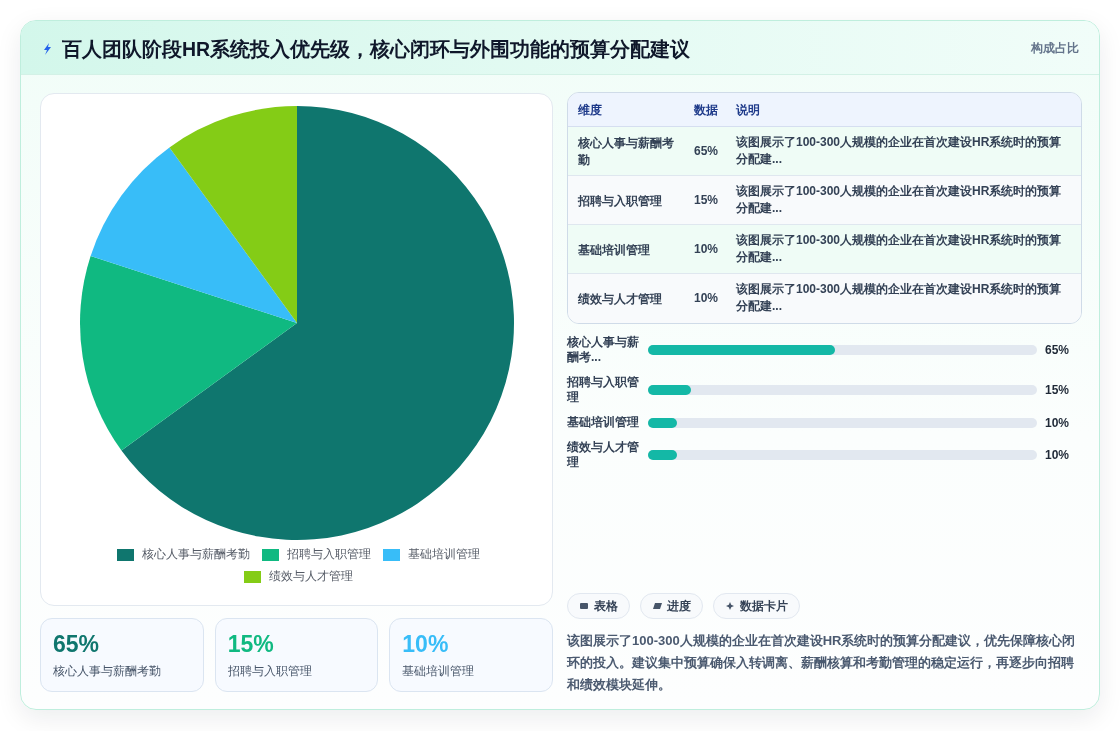 This screenshot has height=731, width=1120. Describe the element at coordinates (603, 390) in the screenshot. I see `y-tick-label: 招聘与入职管理` at that location.